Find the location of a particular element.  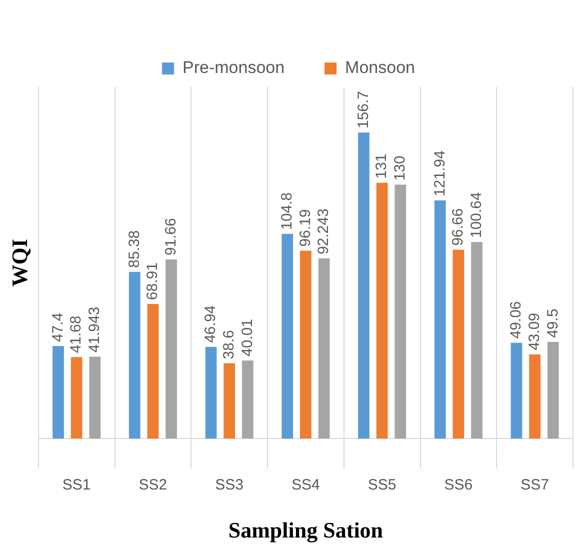

x-tick-label: SS7 is located at coordinates (534, 485).